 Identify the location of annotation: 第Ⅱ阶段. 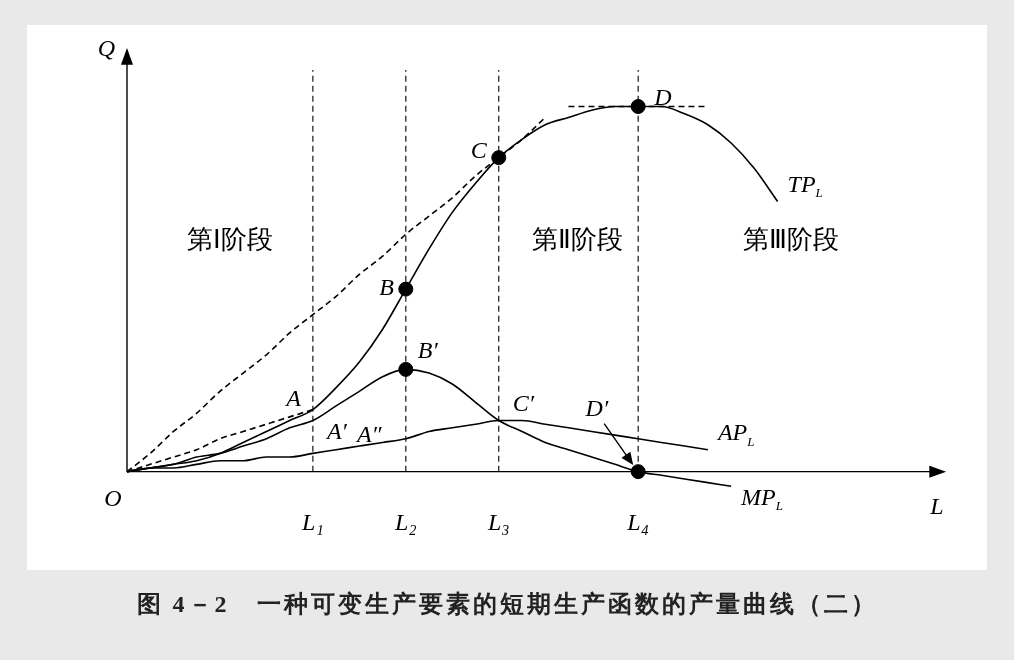
(577, 239).